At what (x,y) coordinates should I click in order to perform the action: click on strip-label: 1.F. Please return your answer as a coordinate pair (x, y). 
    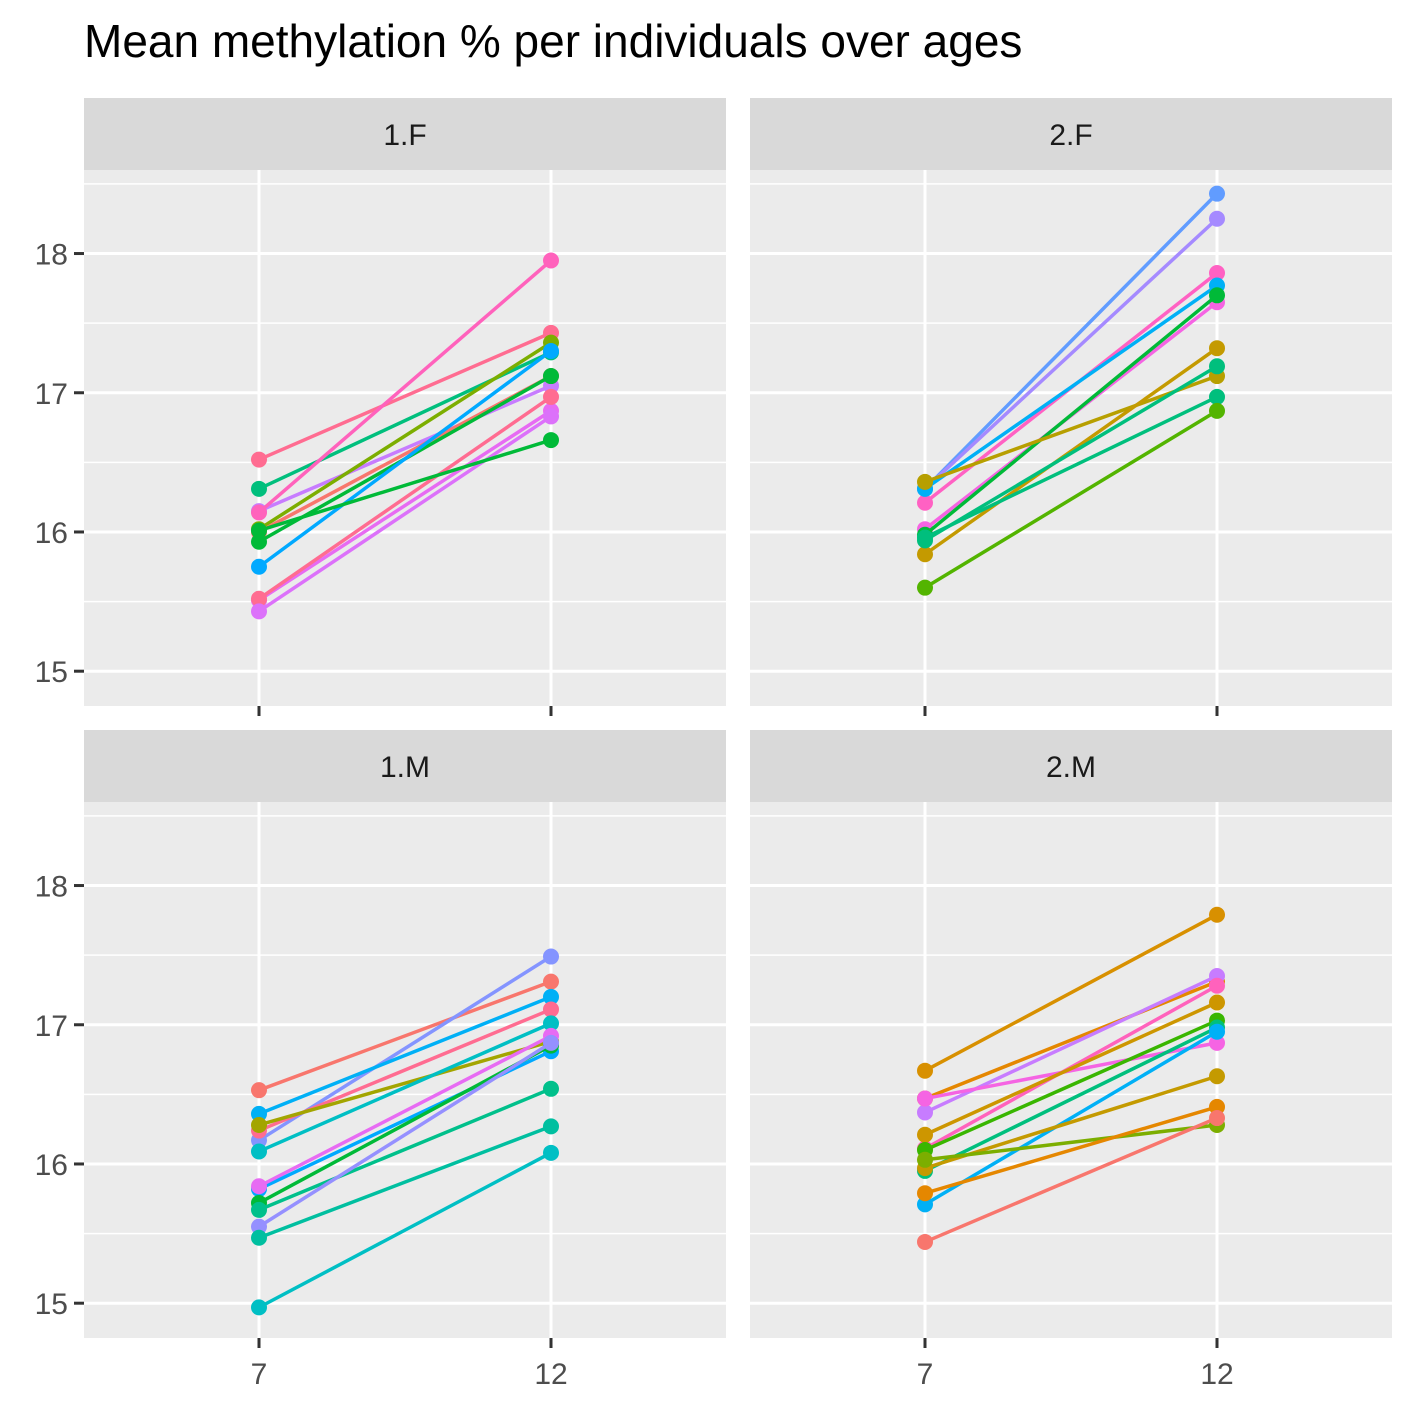
    Looking at the image, I should click on (404, 135).